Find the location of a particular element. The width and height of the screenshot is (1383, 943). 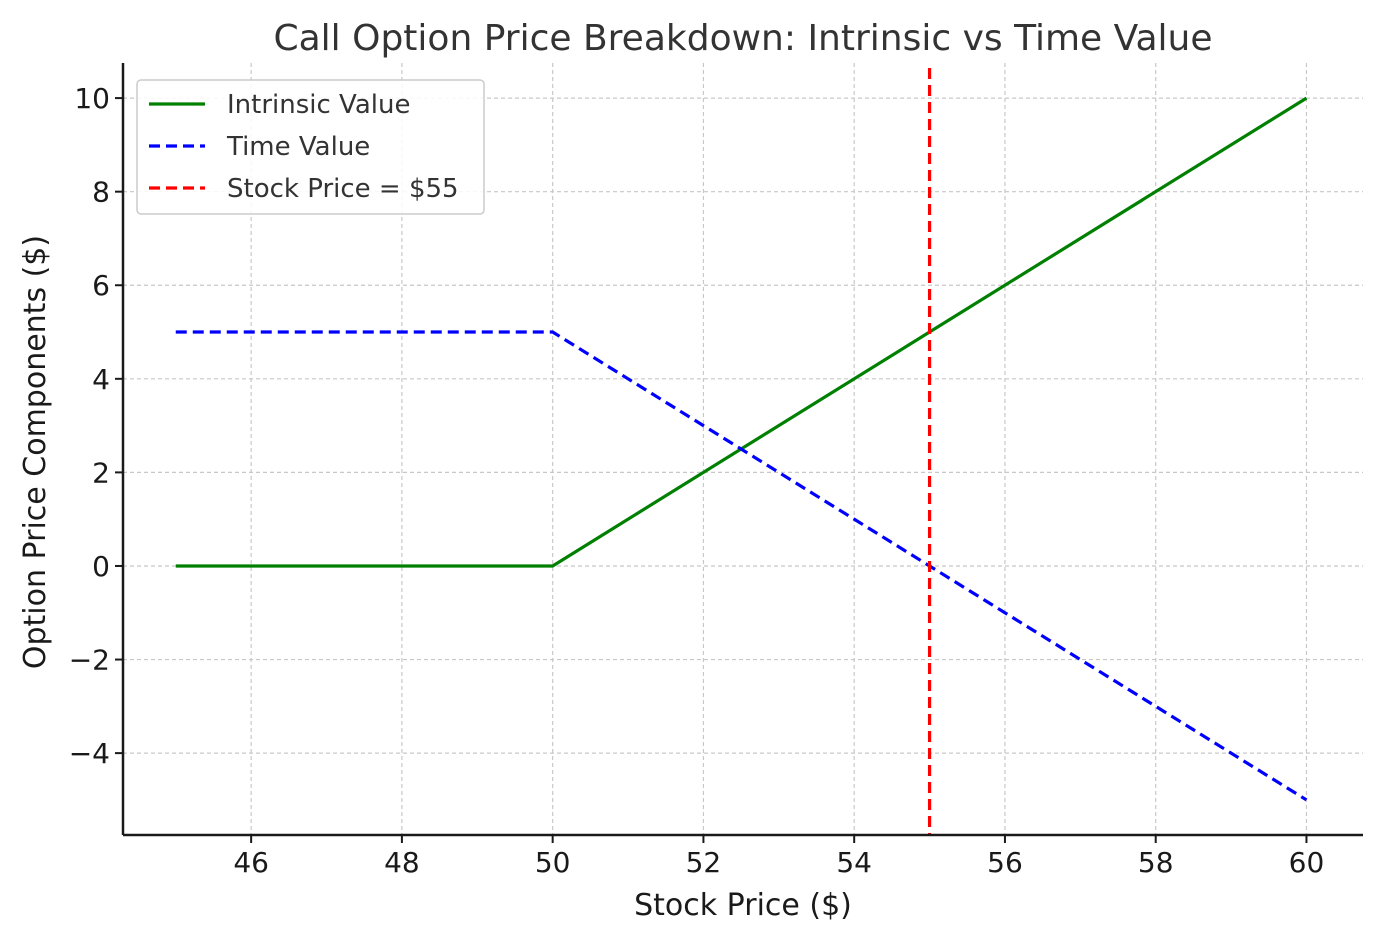

x-tick-label: 56 is located at coordinates (1005, 862).